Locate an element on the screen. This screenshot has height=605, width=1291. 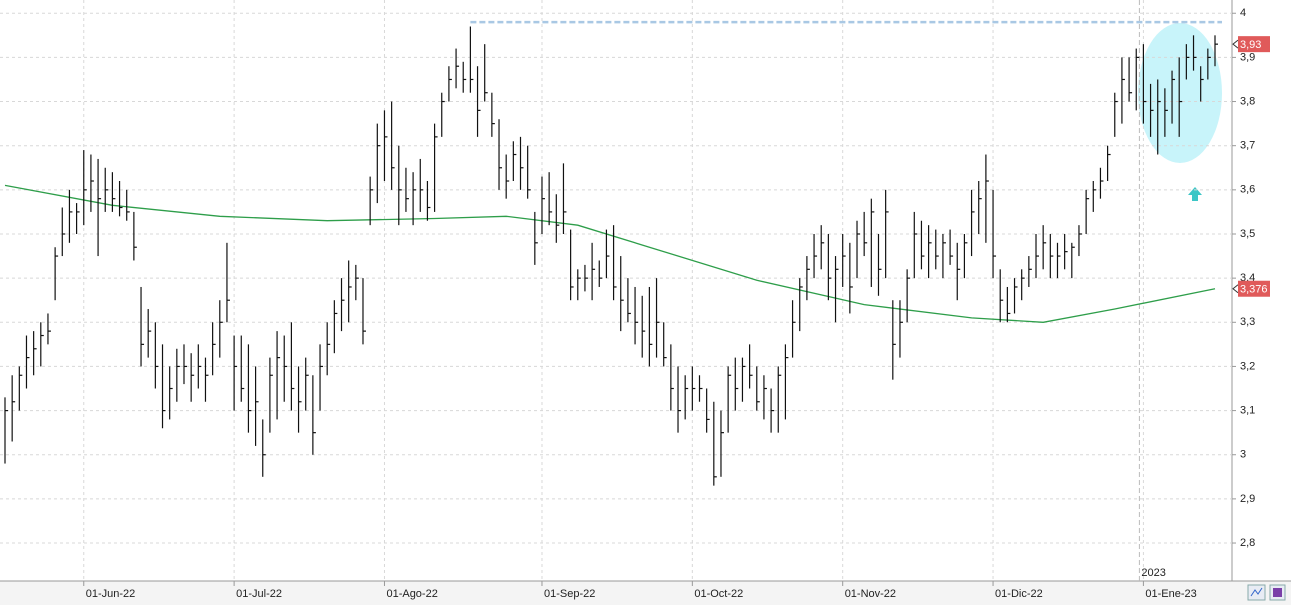
x-tick-label: 01-Dic-22 is located at coordinates (1019, 594).